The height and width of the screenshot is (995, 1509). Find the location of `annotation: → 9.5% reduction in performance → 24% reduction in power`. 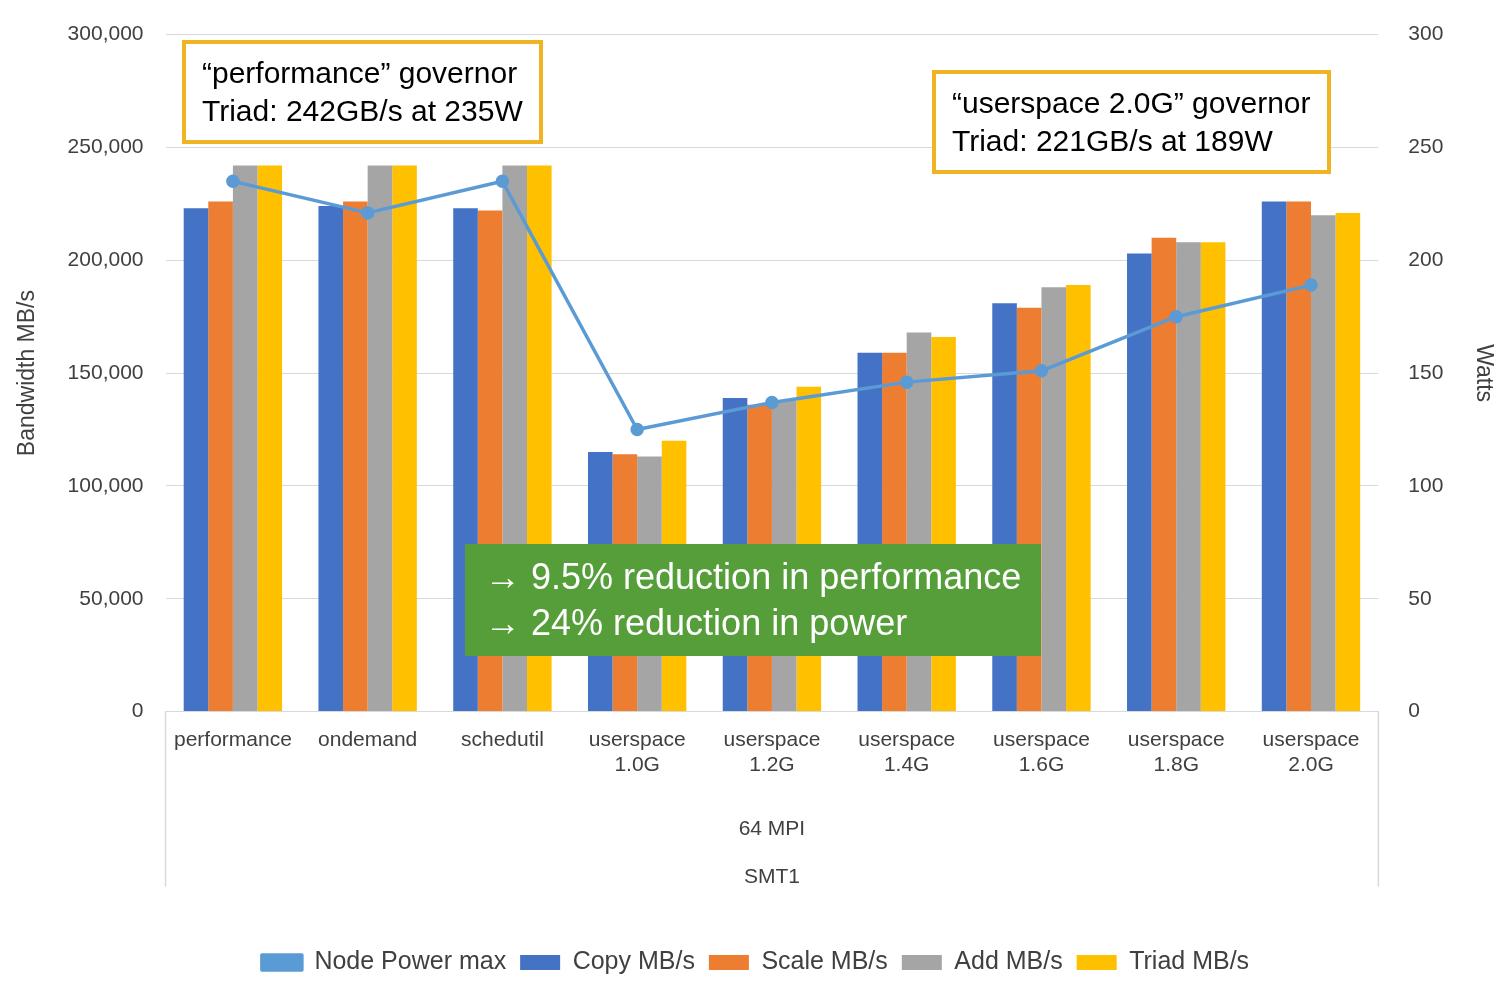

annotation: → 9.5% reduction in performance → 24% reduction in power is located at coordinates (753, 600).